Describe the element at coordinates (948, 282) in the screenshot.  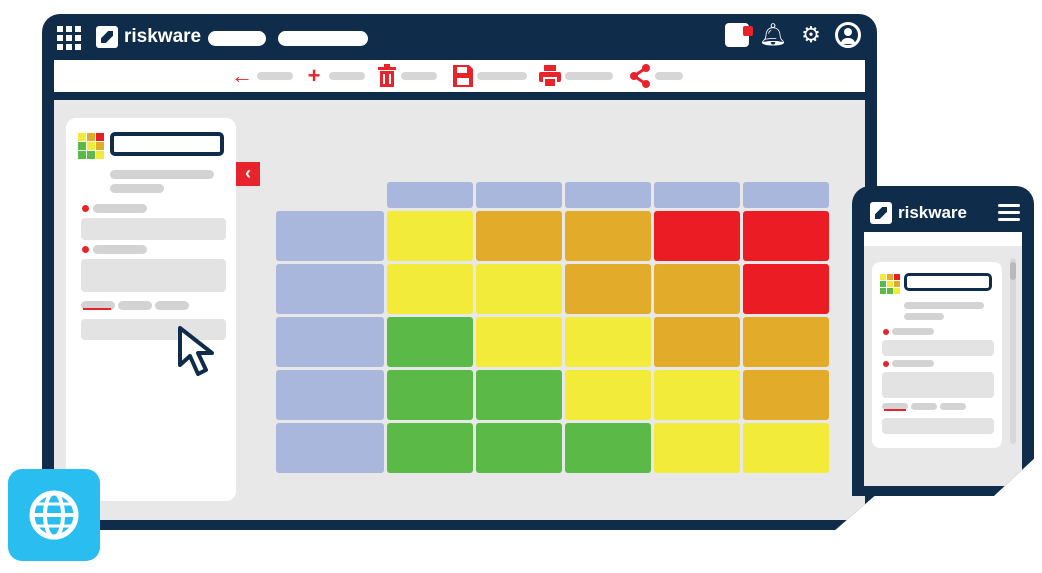
I see `mobile-title-input` at that location.